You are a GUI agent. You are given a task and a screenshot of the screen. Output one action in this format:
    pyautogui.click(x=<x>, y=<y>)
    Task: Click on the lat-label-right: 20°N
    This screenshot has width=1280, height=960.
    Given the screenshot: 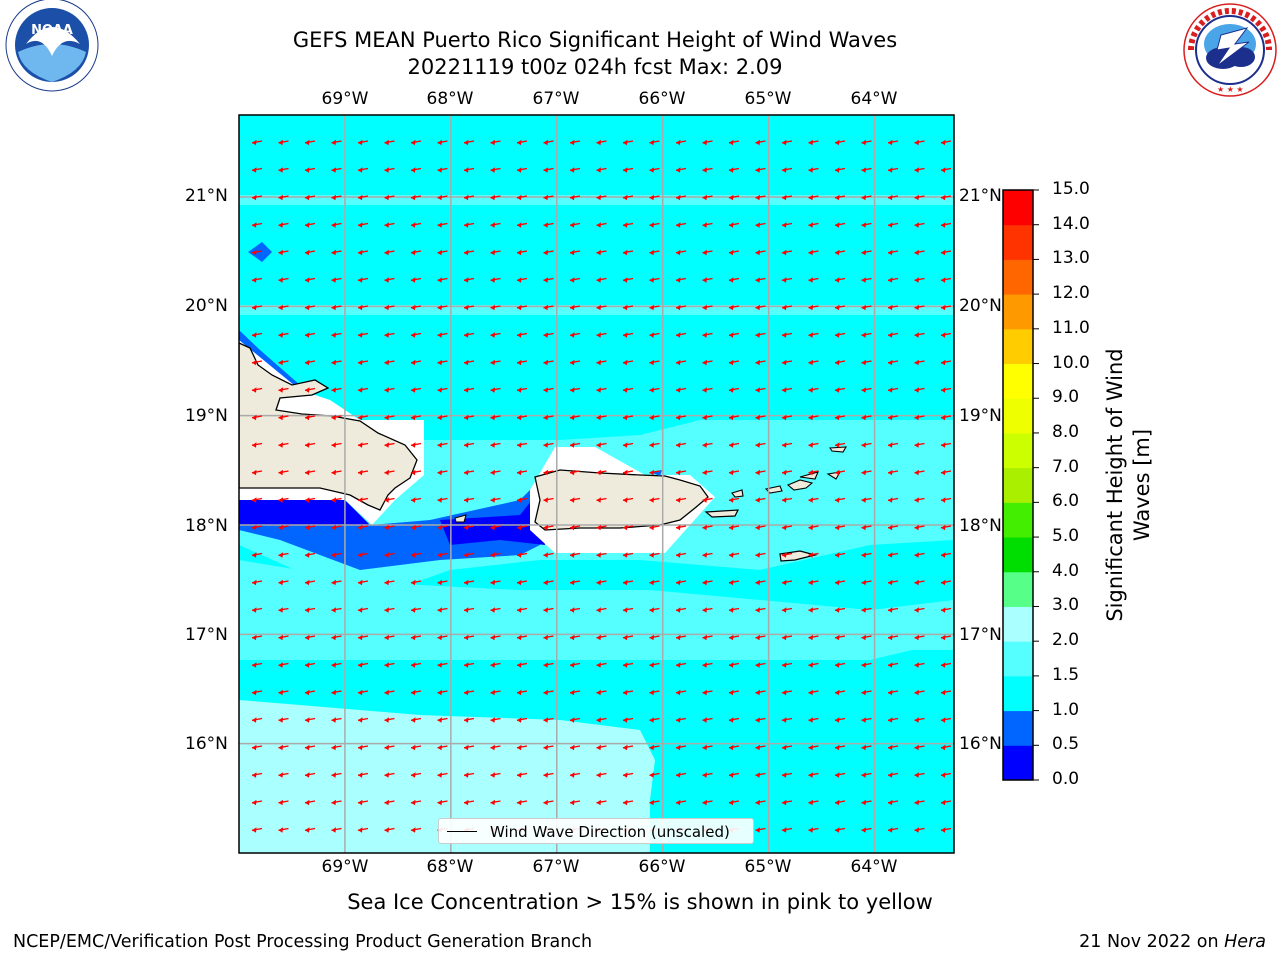 What is the action you would take?
    pyautogui.click(x=980, y=306)
    